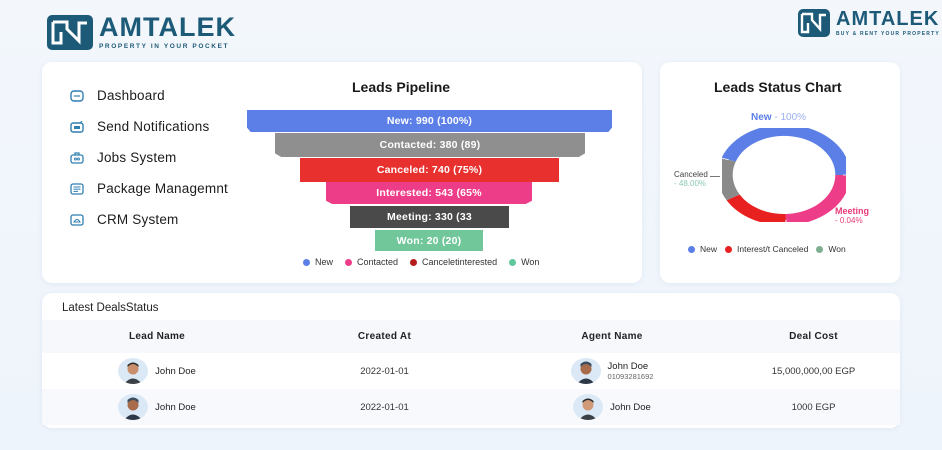 This screenshot has height=450, width=942. I want to click on funnel-label: Won: 20 (20), so click(429, 240).